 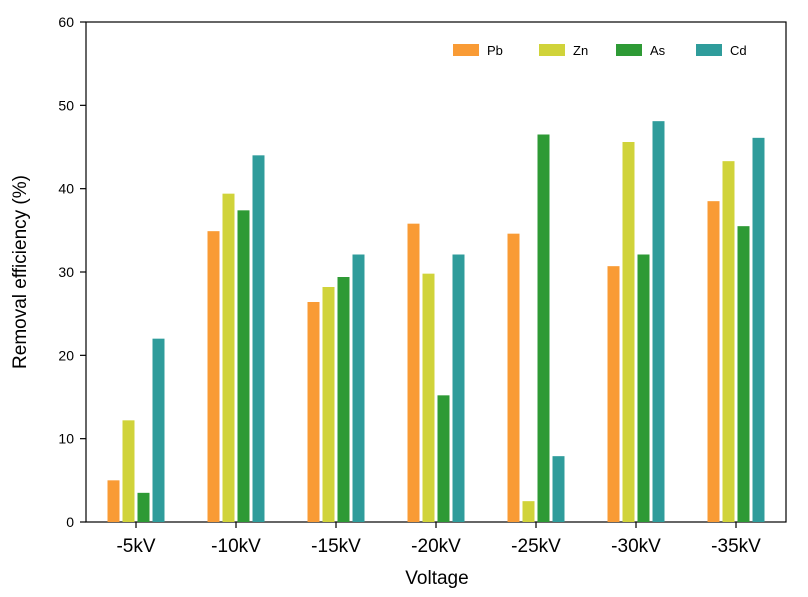 What do you see at coordinates (709, 50) in the screenshot?
I see `legend-swatch-cd` at bounding box center [709, 50].